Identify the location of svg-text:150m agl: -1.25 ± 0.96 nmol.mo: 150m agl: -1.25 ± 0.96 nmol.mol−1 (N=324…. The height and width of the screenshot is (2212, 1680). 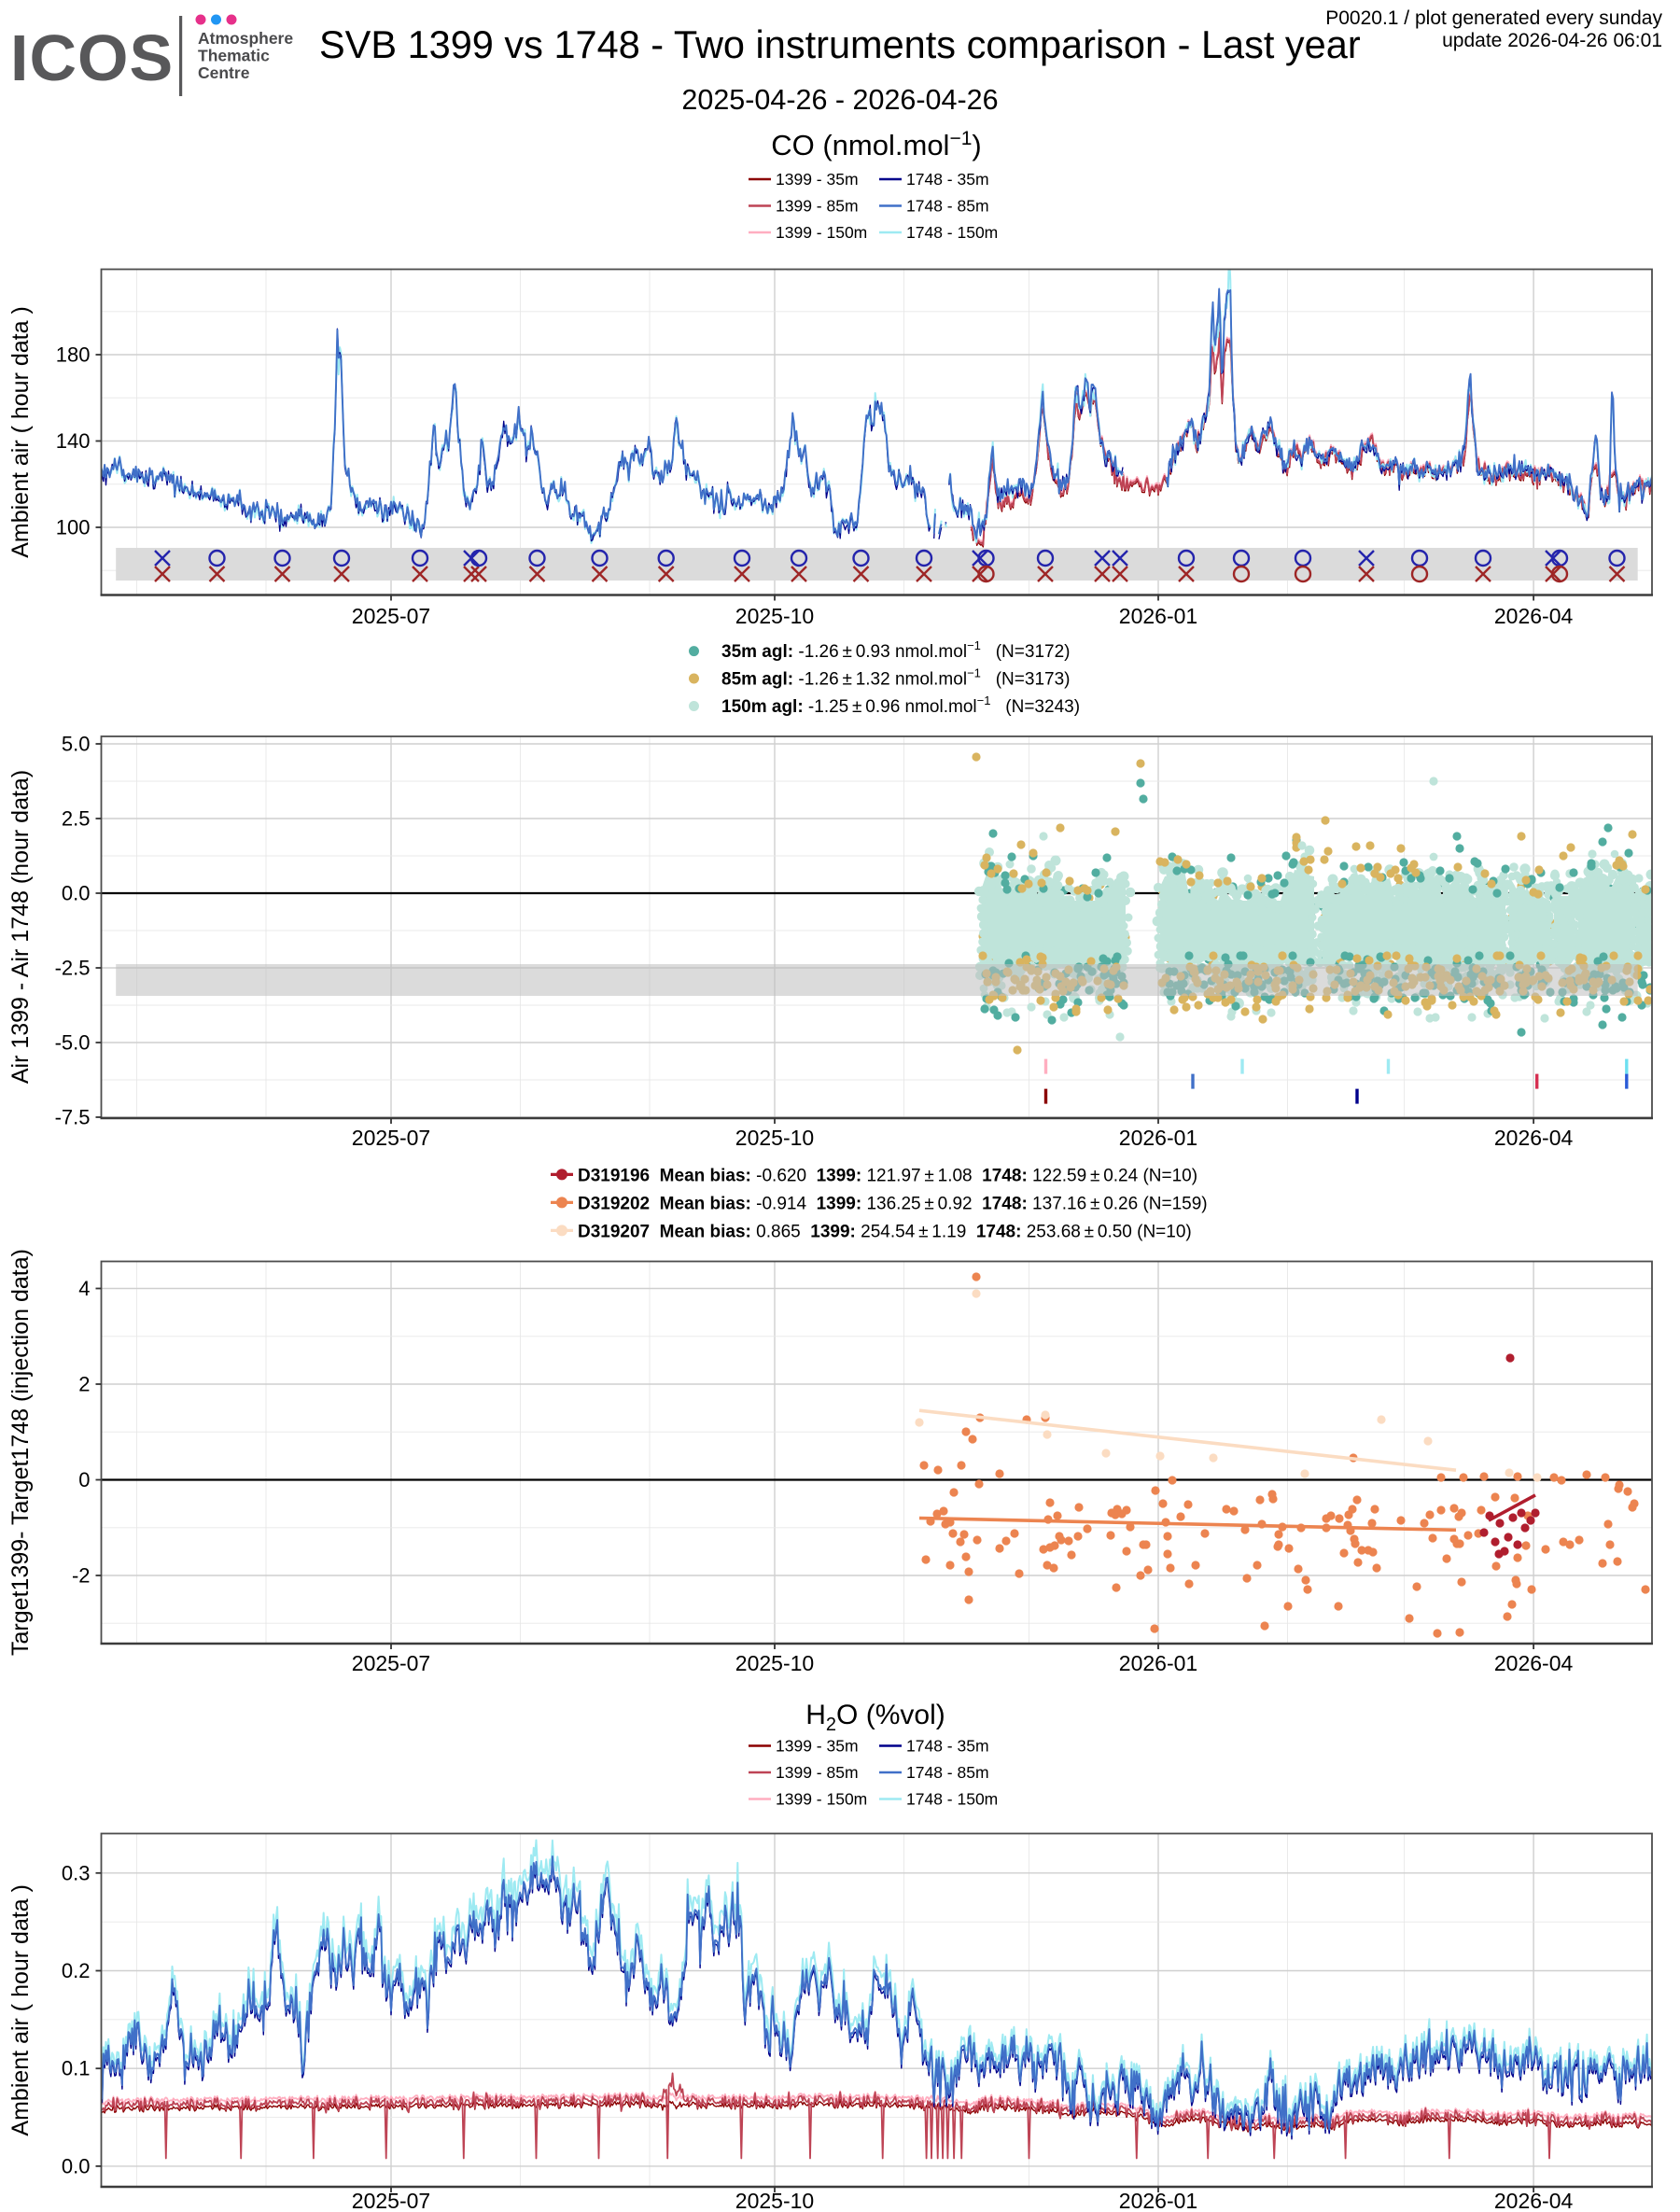
(900, 705).